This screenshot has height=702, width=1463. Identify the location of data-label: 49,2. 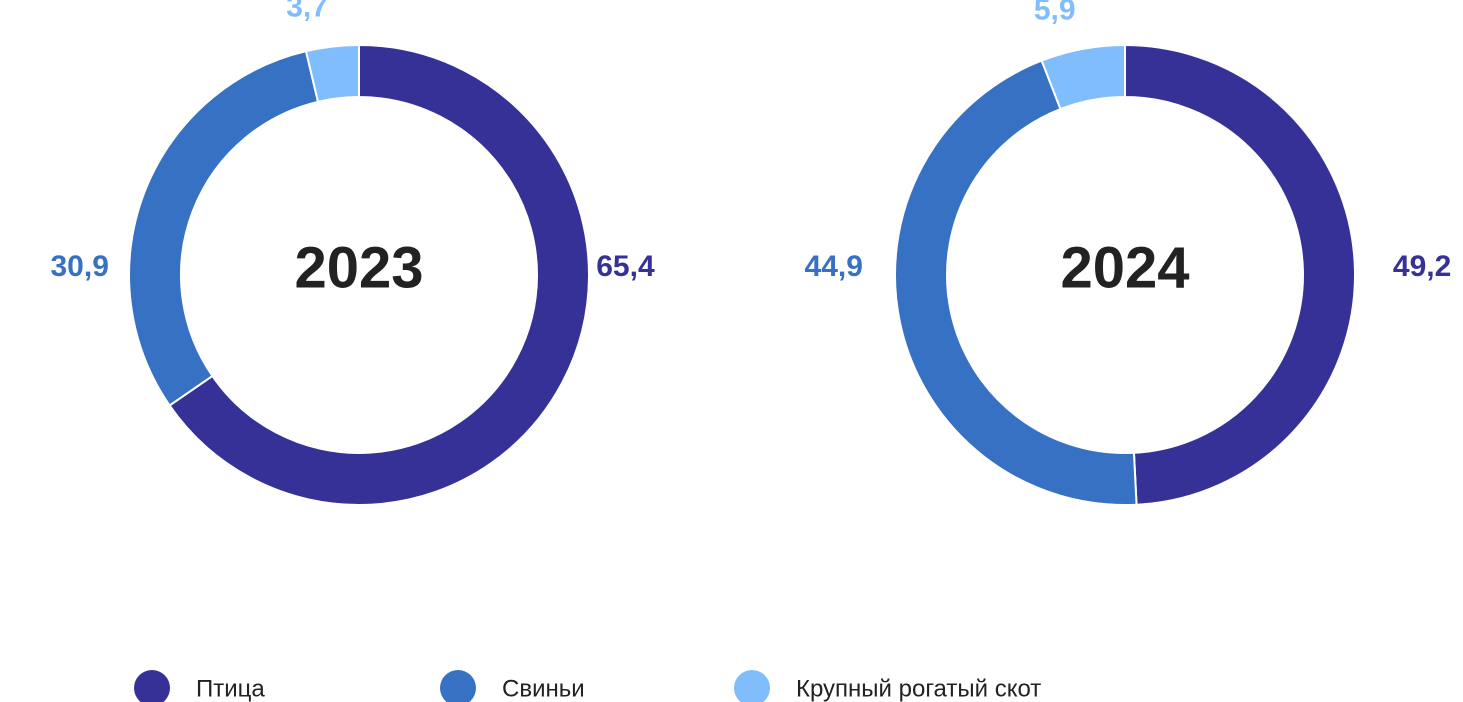
(1422, 266).